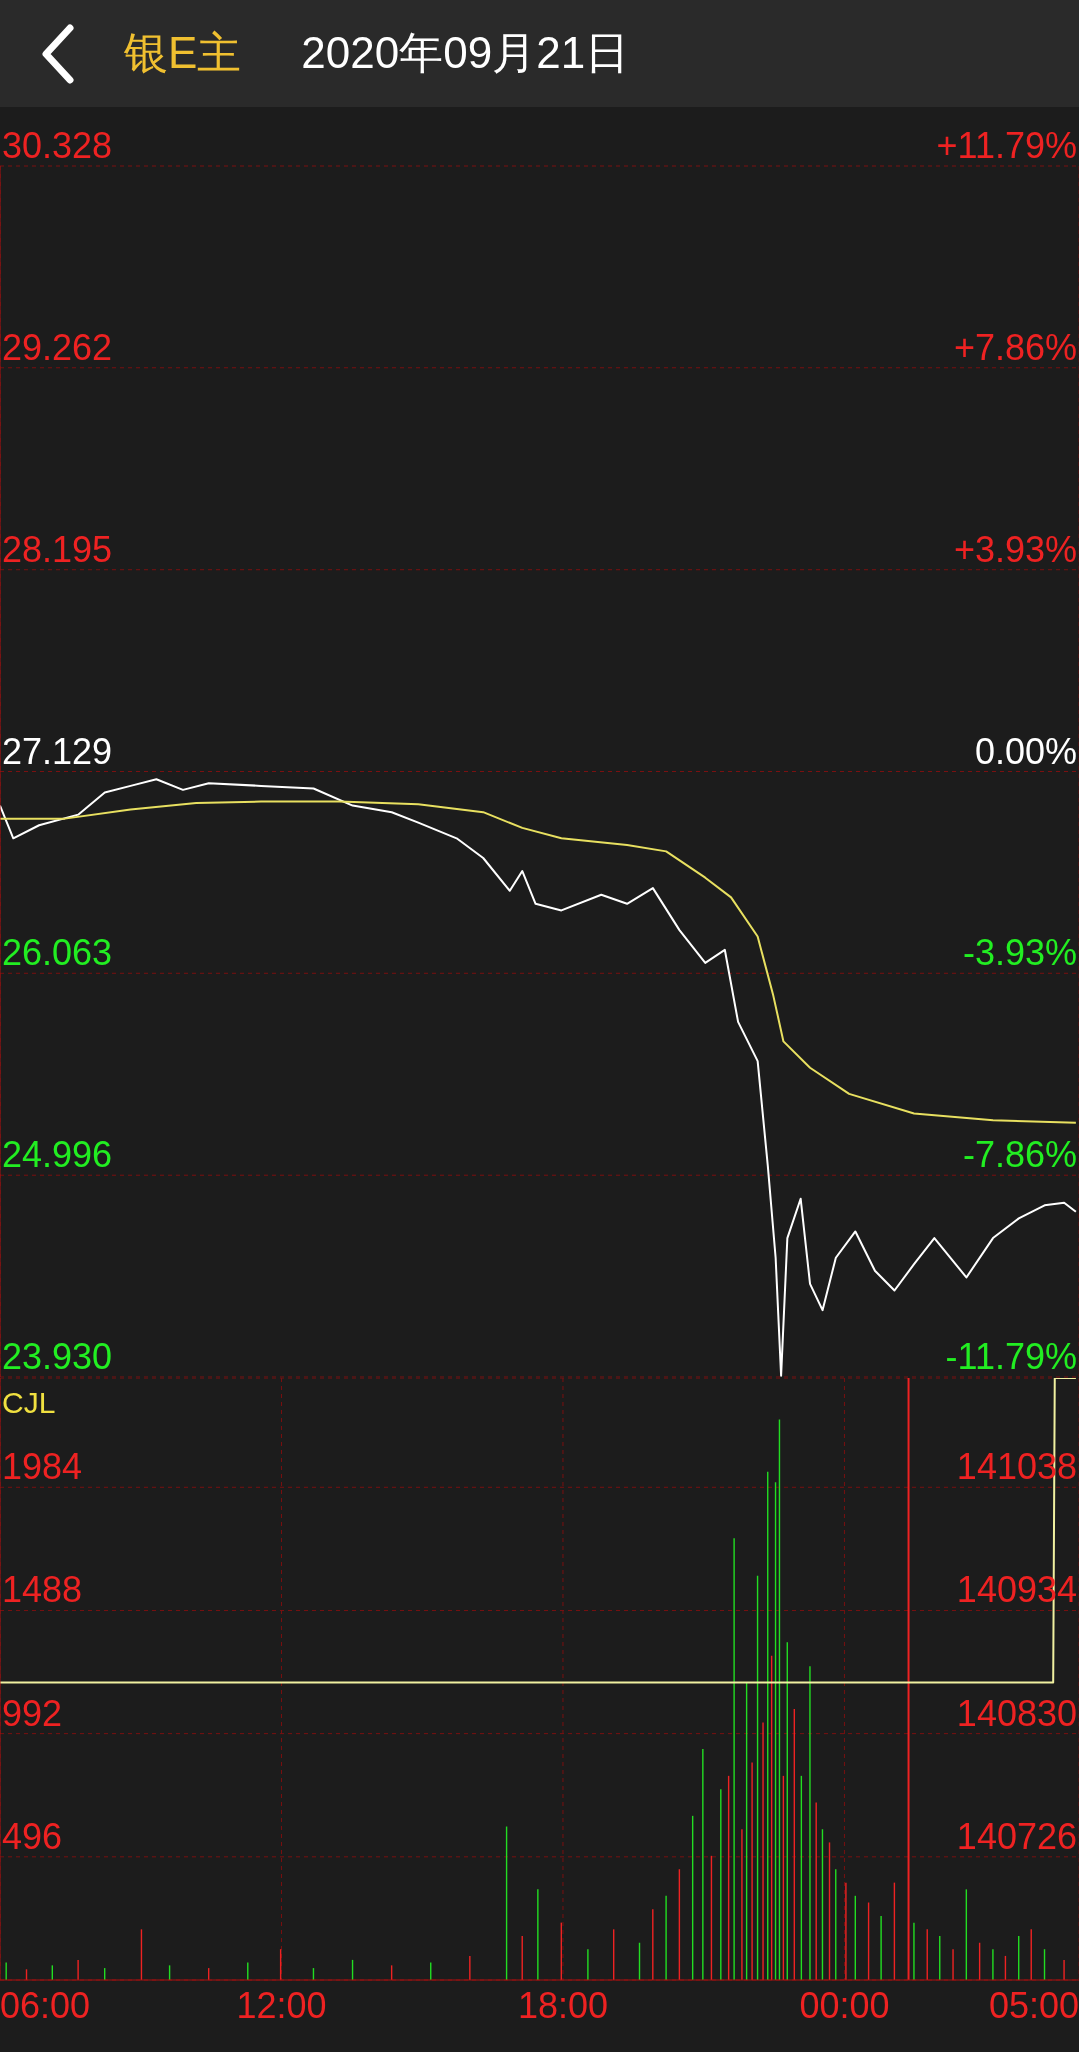 The image size is (1079, 2052). Describe the element at coordinates (42, 1467) in the screenshot. I see `y-tick-label: 1984` at that location.